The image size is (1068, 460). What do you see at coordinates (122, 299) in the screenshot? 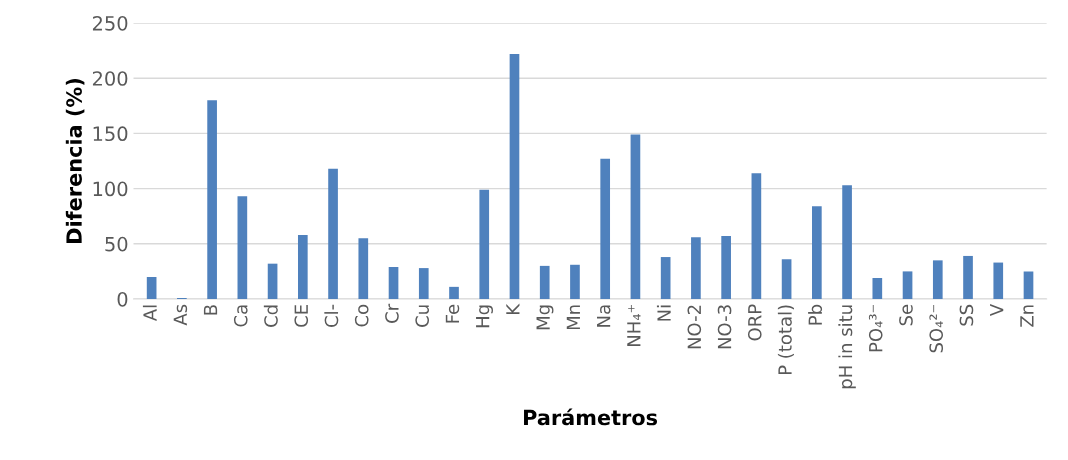
I see `y-tick-label: 0` at bounding box center [122, 299].